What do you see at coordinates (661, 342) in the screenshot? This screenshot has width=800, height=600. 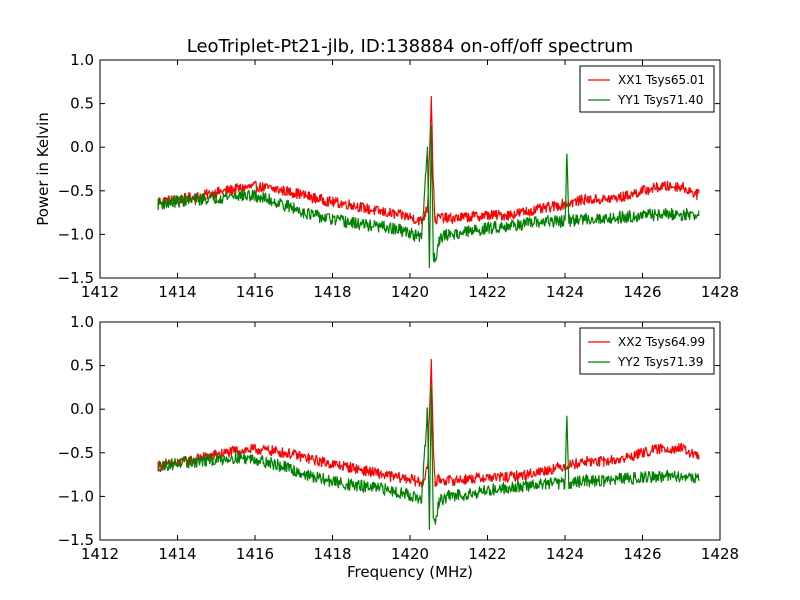 I see `legend-label: XX2 Tsys64.99` at bounding box center [661, 342].